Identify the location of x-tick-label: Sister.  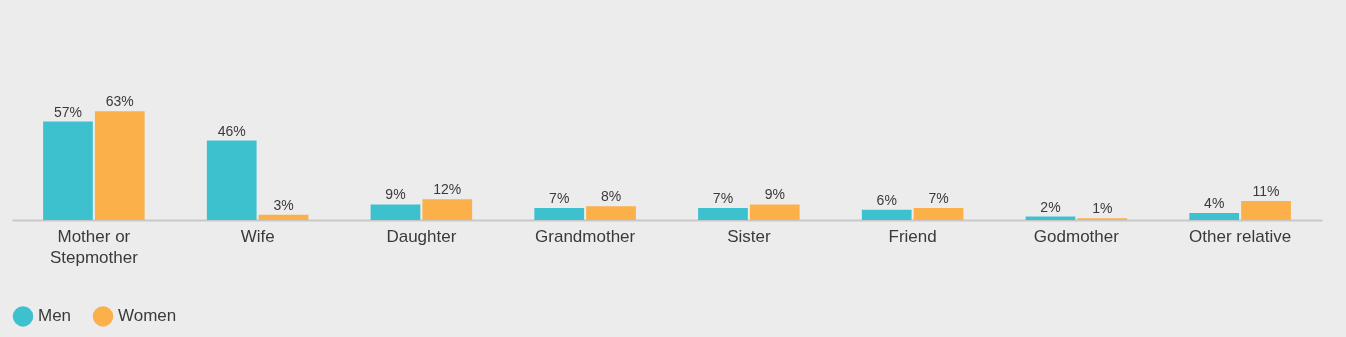
(749, 236).